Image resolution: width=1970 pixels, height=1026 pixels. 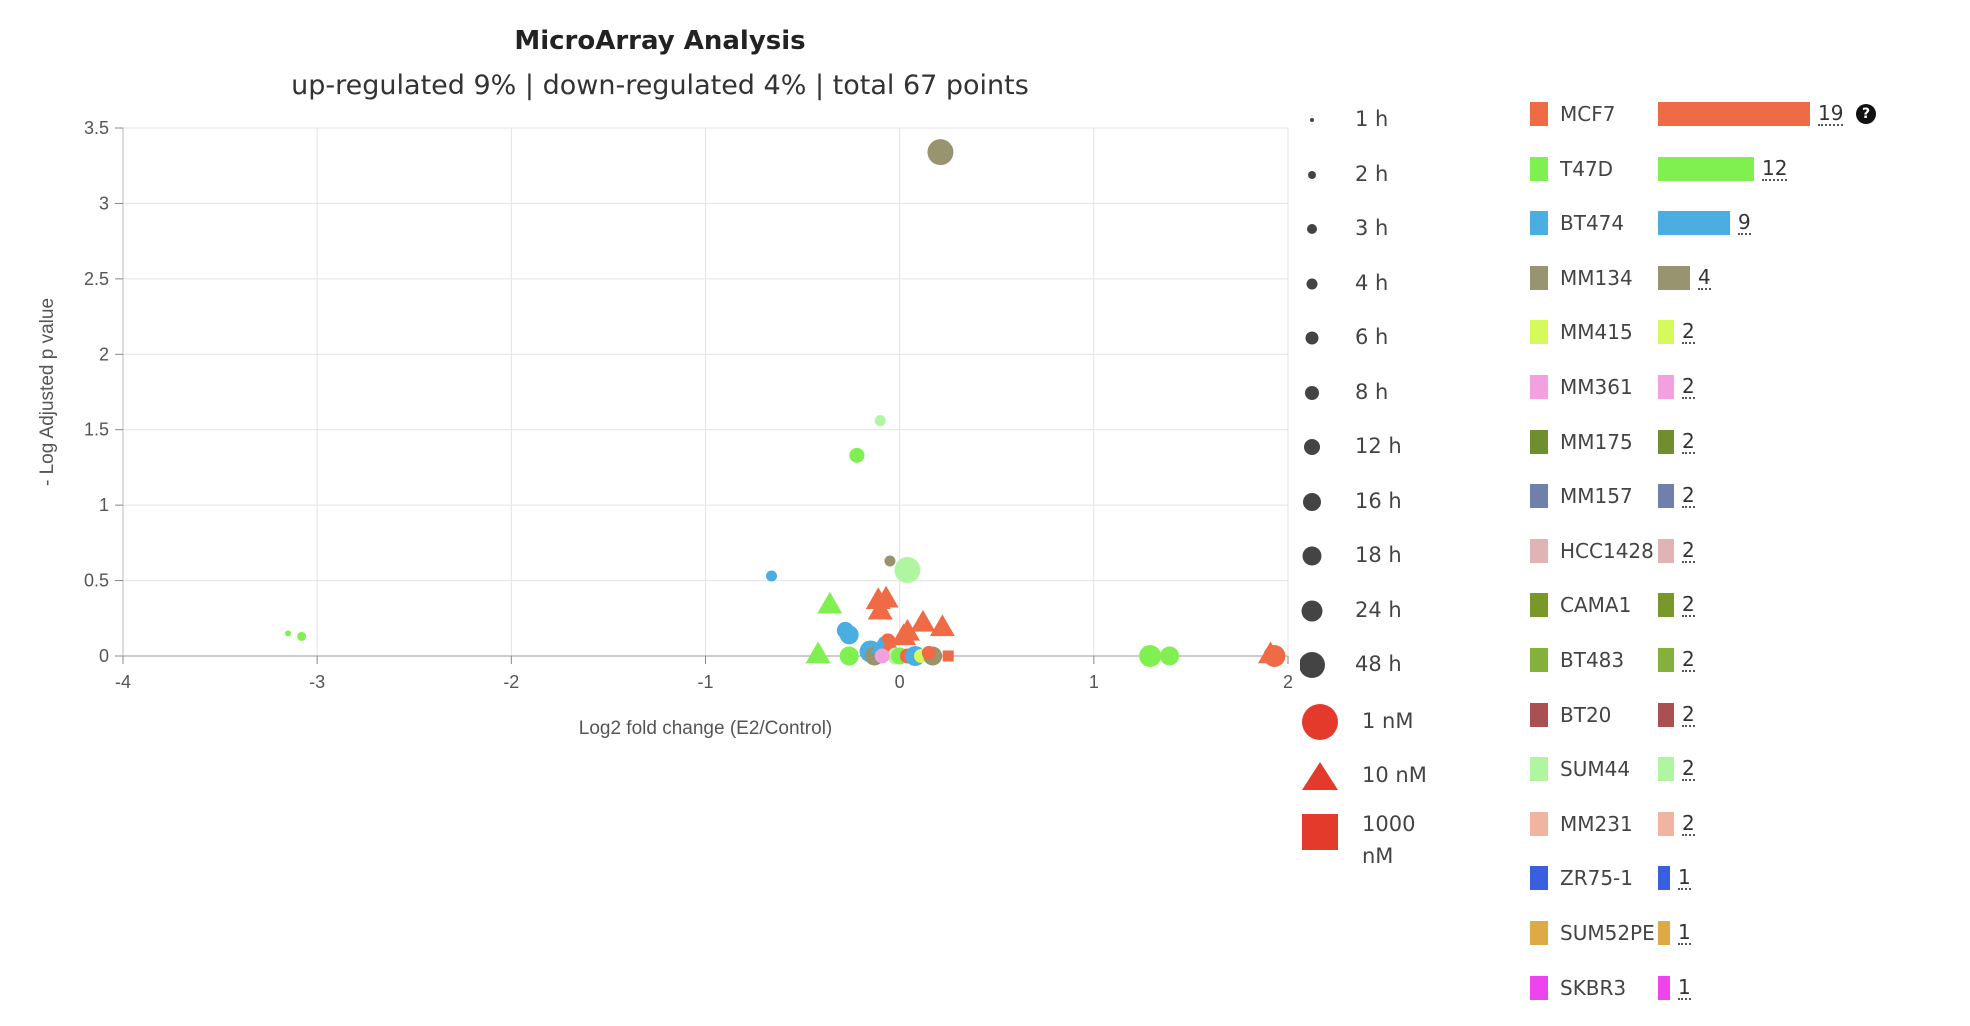 What do you see at coordinates (1596, 277) in the screenshot?
I see `cell-line-name: MM134` at bounding box center [1596, 277].